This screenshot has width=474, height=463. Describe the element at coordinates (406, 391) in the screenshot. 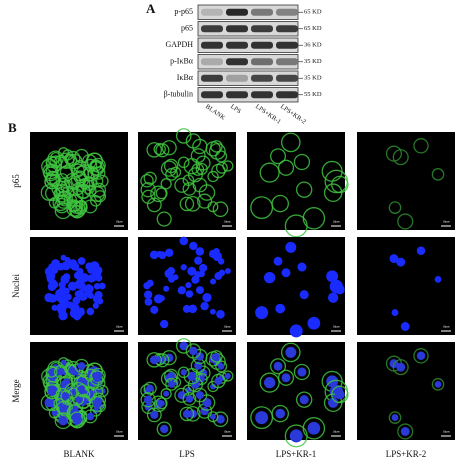

I see `micrograph` at that location.